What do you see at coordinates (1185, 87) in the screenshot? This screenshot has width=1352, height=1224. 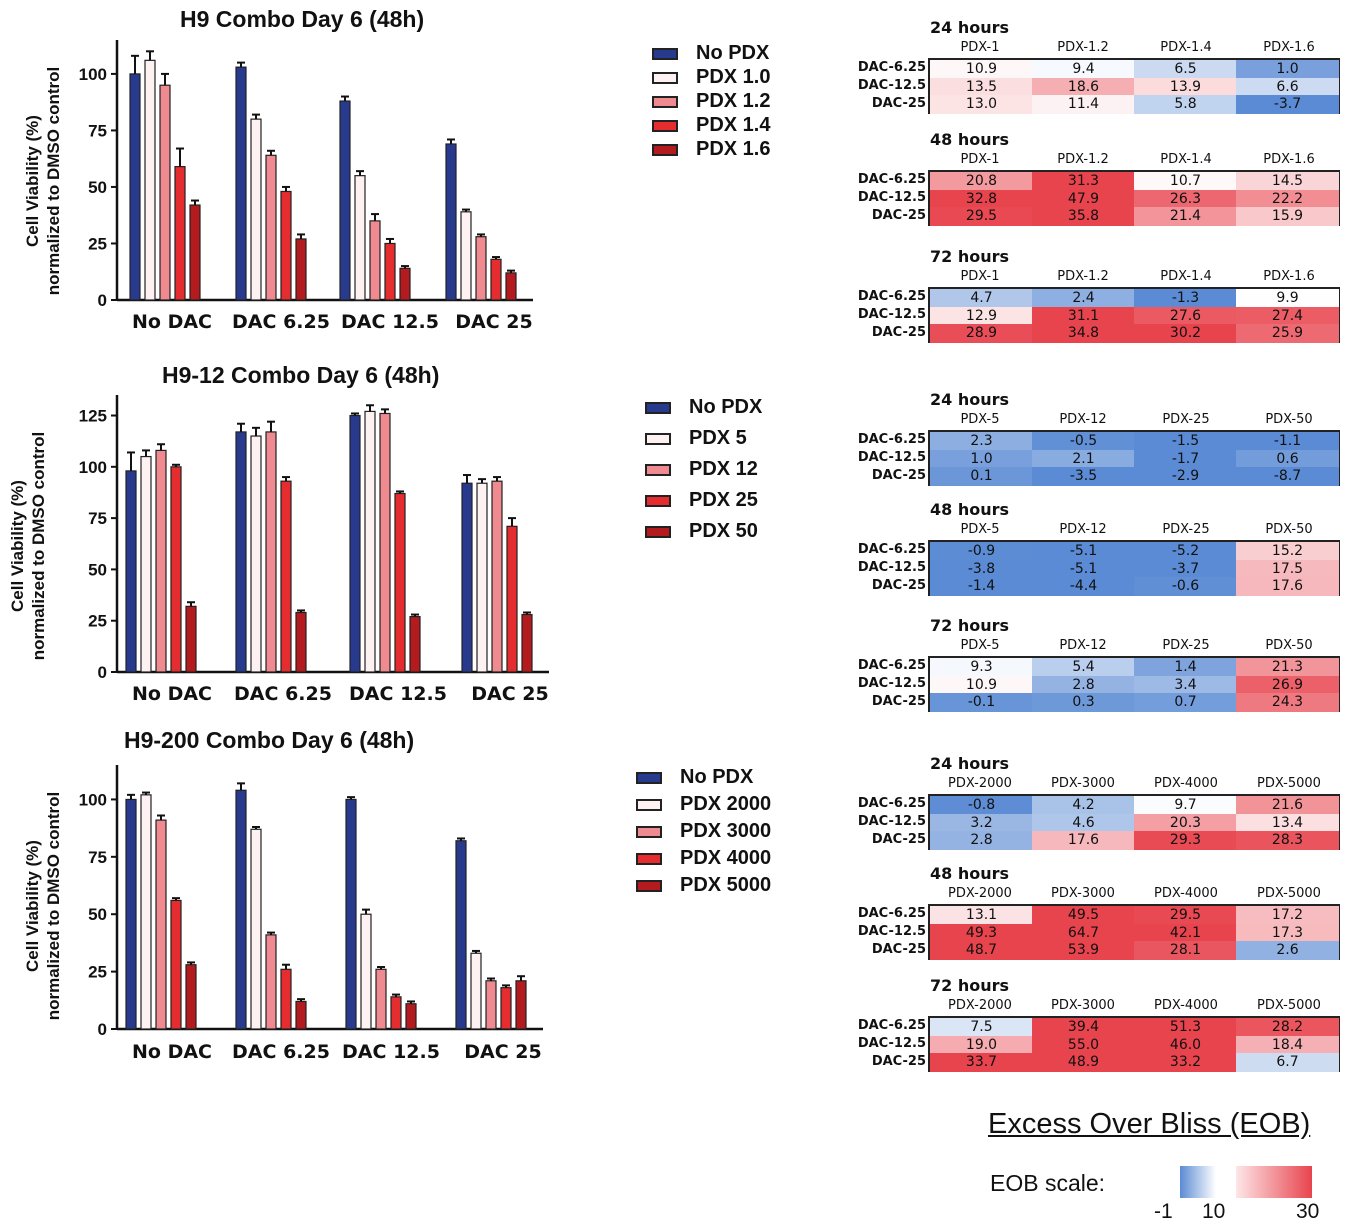 I see `heatmap-cell: 13.9` at bounding box center [1185, 87].